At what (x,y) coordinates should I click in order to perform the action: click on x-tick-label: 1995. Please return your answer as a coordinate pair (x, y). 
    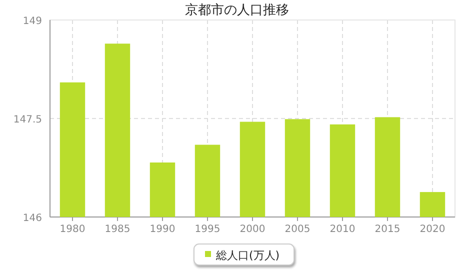
    Looking at the image, I should click on (207, 229).